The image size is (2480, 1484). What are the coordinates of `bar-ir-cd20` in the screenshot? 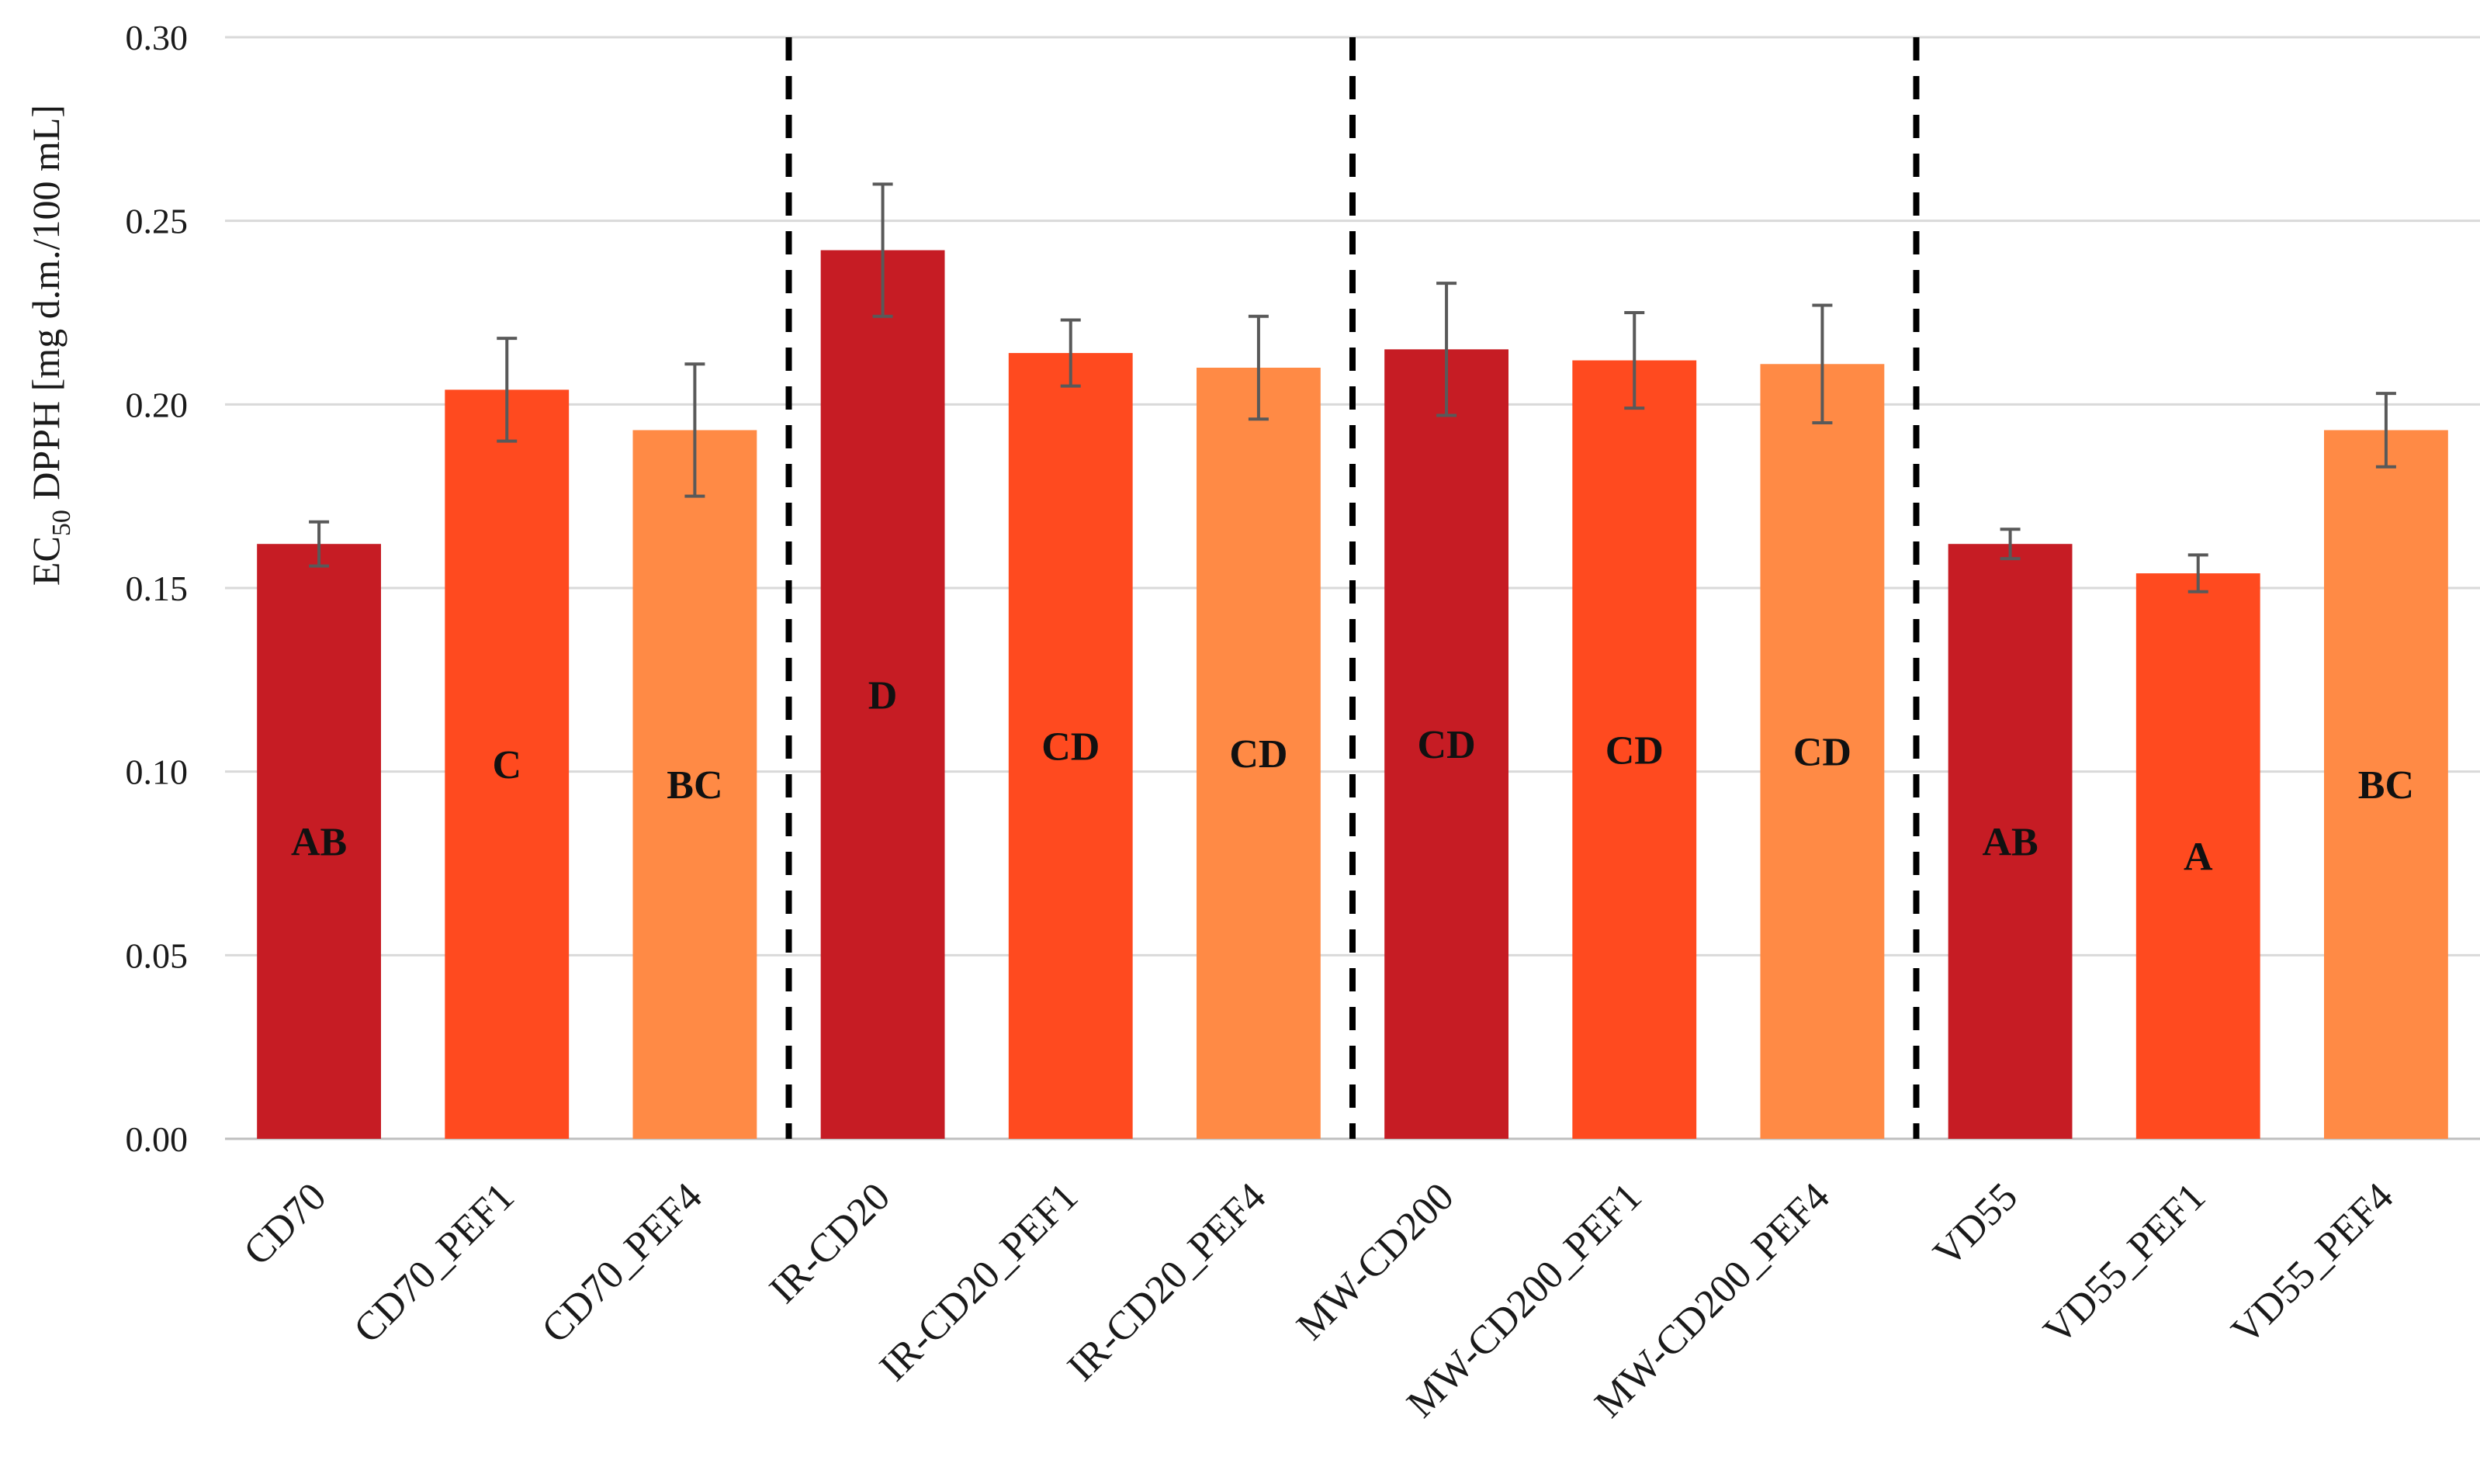 It's located at (883, 694).